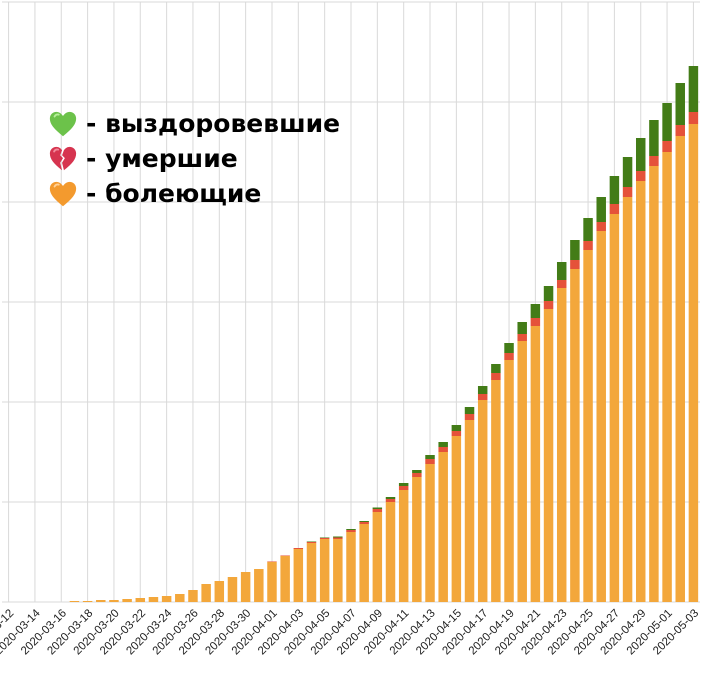 The image size is (707, 675). I want to click on orange-heart-icon, so click(63, 193).